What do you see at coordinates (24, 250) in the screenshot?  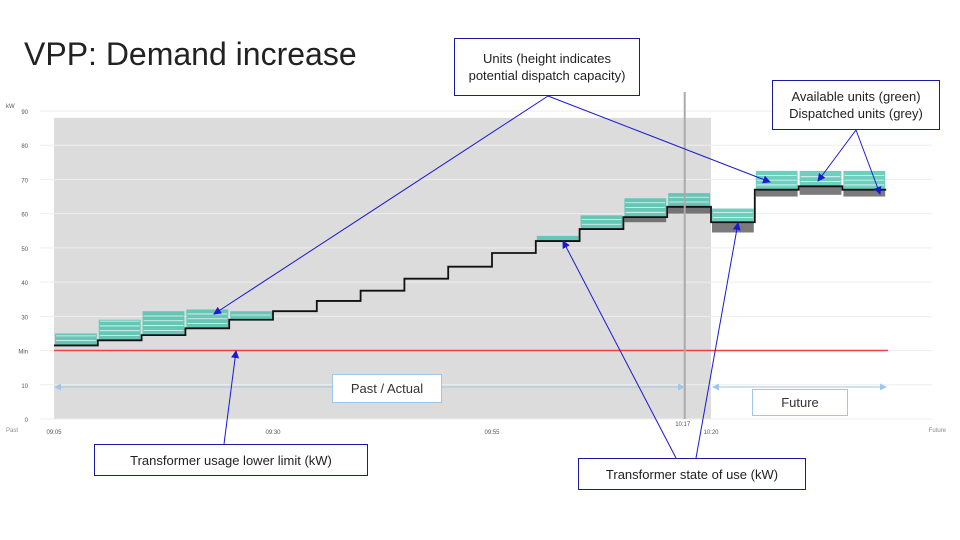 I see `y-tick-label: 50` at bounding box center [24, 250].